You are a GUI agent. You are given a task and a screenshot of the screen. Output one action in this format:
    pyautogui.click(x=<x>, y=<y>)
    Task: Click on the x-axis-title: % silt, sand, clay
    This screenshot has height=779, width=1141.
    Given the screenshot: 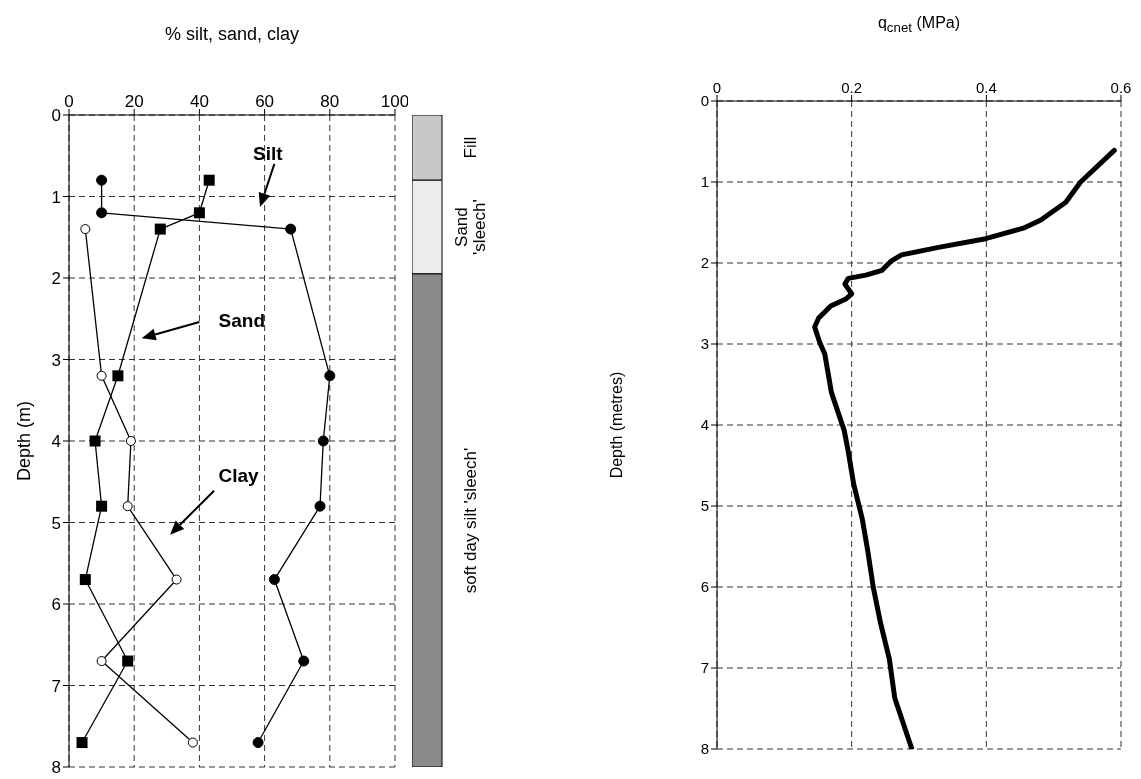 What is the action you would take?
    pyautogui.click(x=232, y=34)
    